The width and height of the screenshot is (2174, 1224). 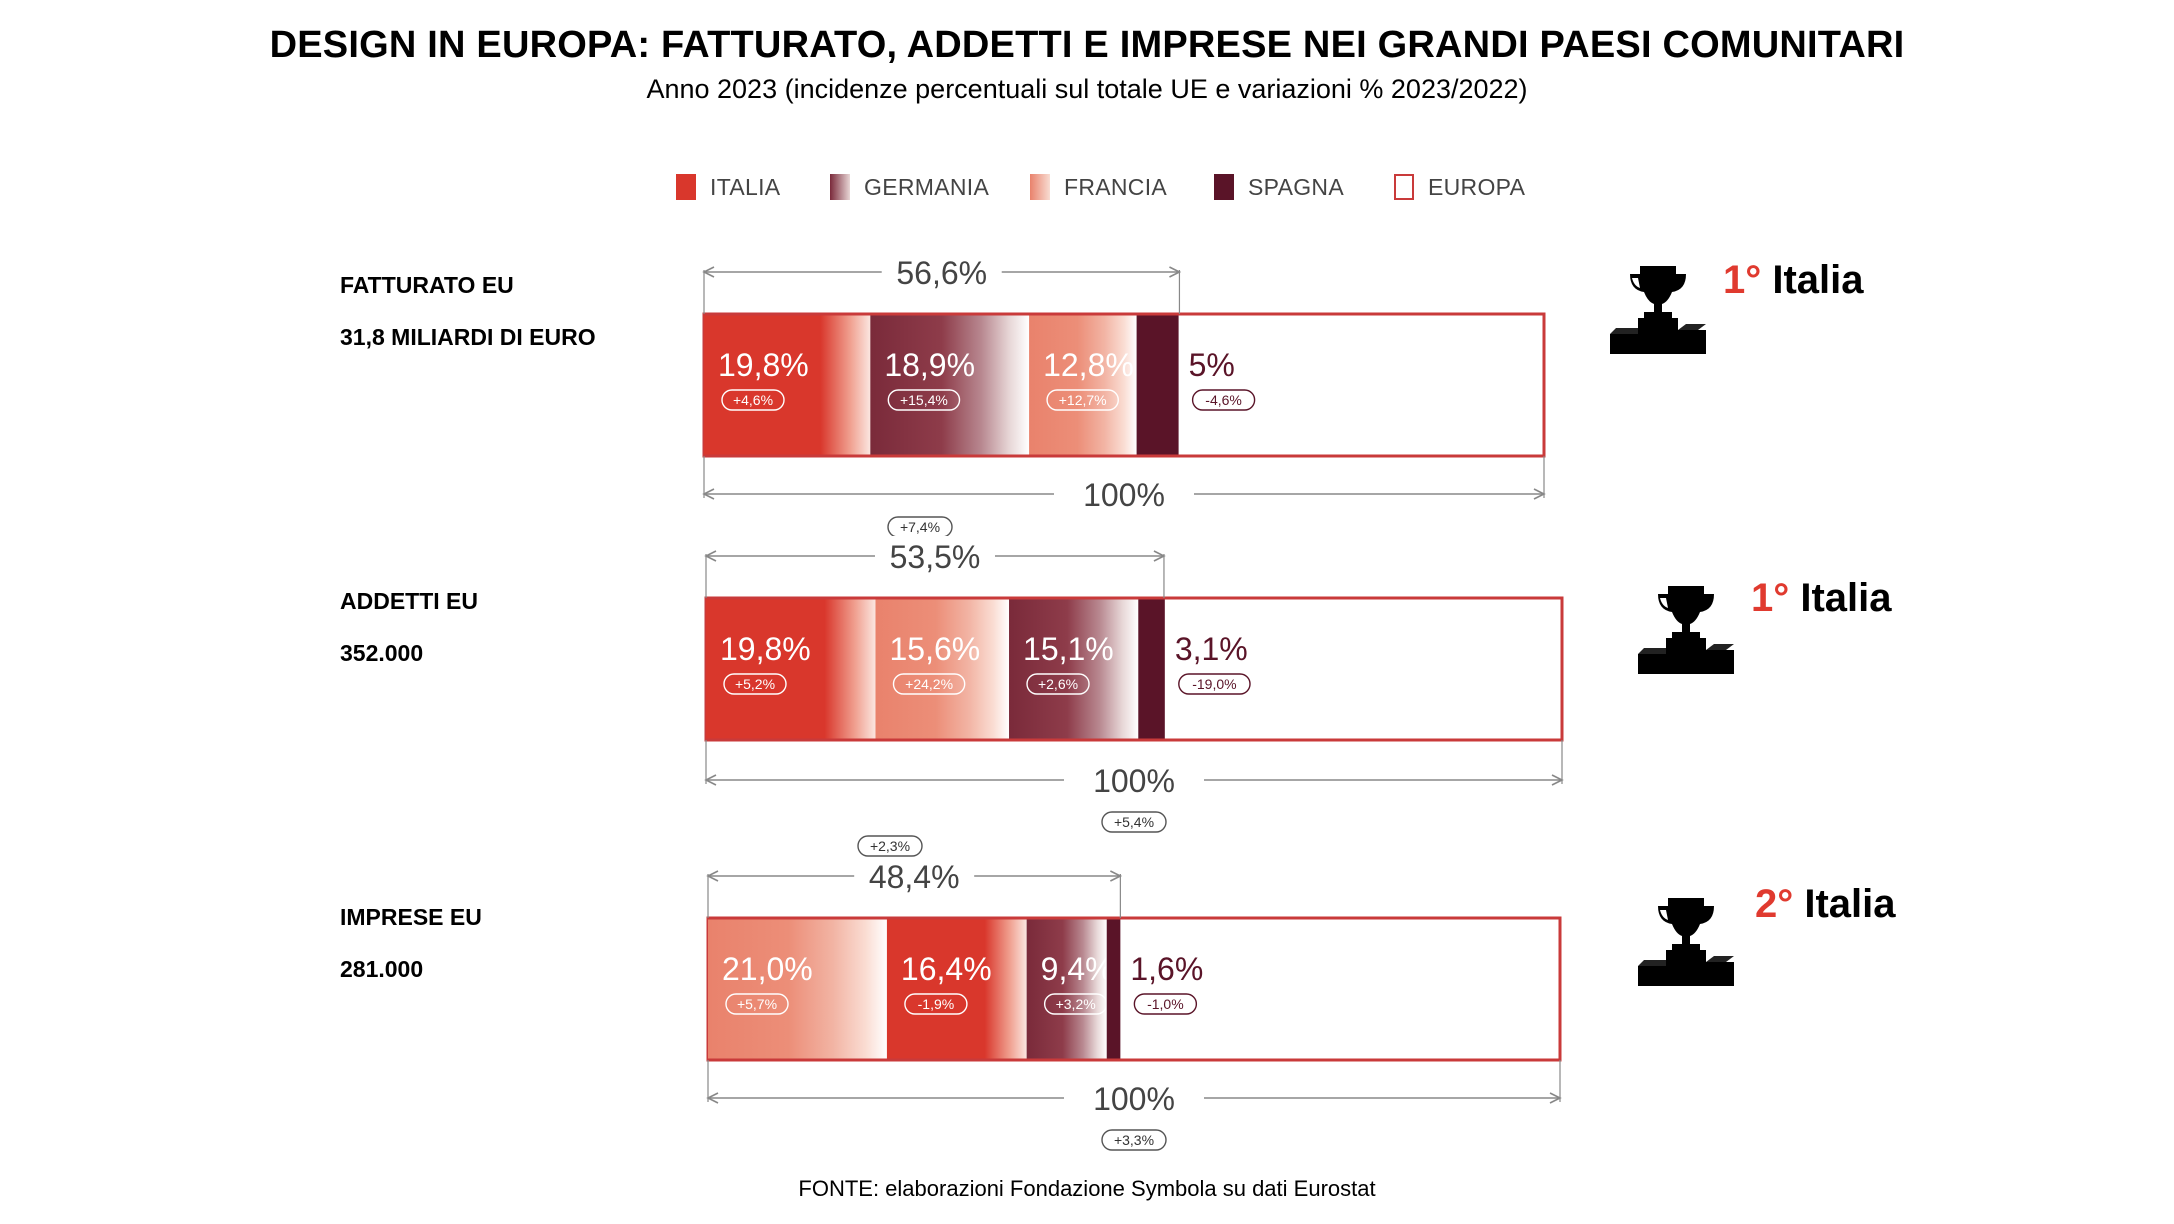 What do you see at coordinates (1068, 649) in the screenshot?
I see `bar-value-label: 15,1%` at bounding box center [1068, 649].